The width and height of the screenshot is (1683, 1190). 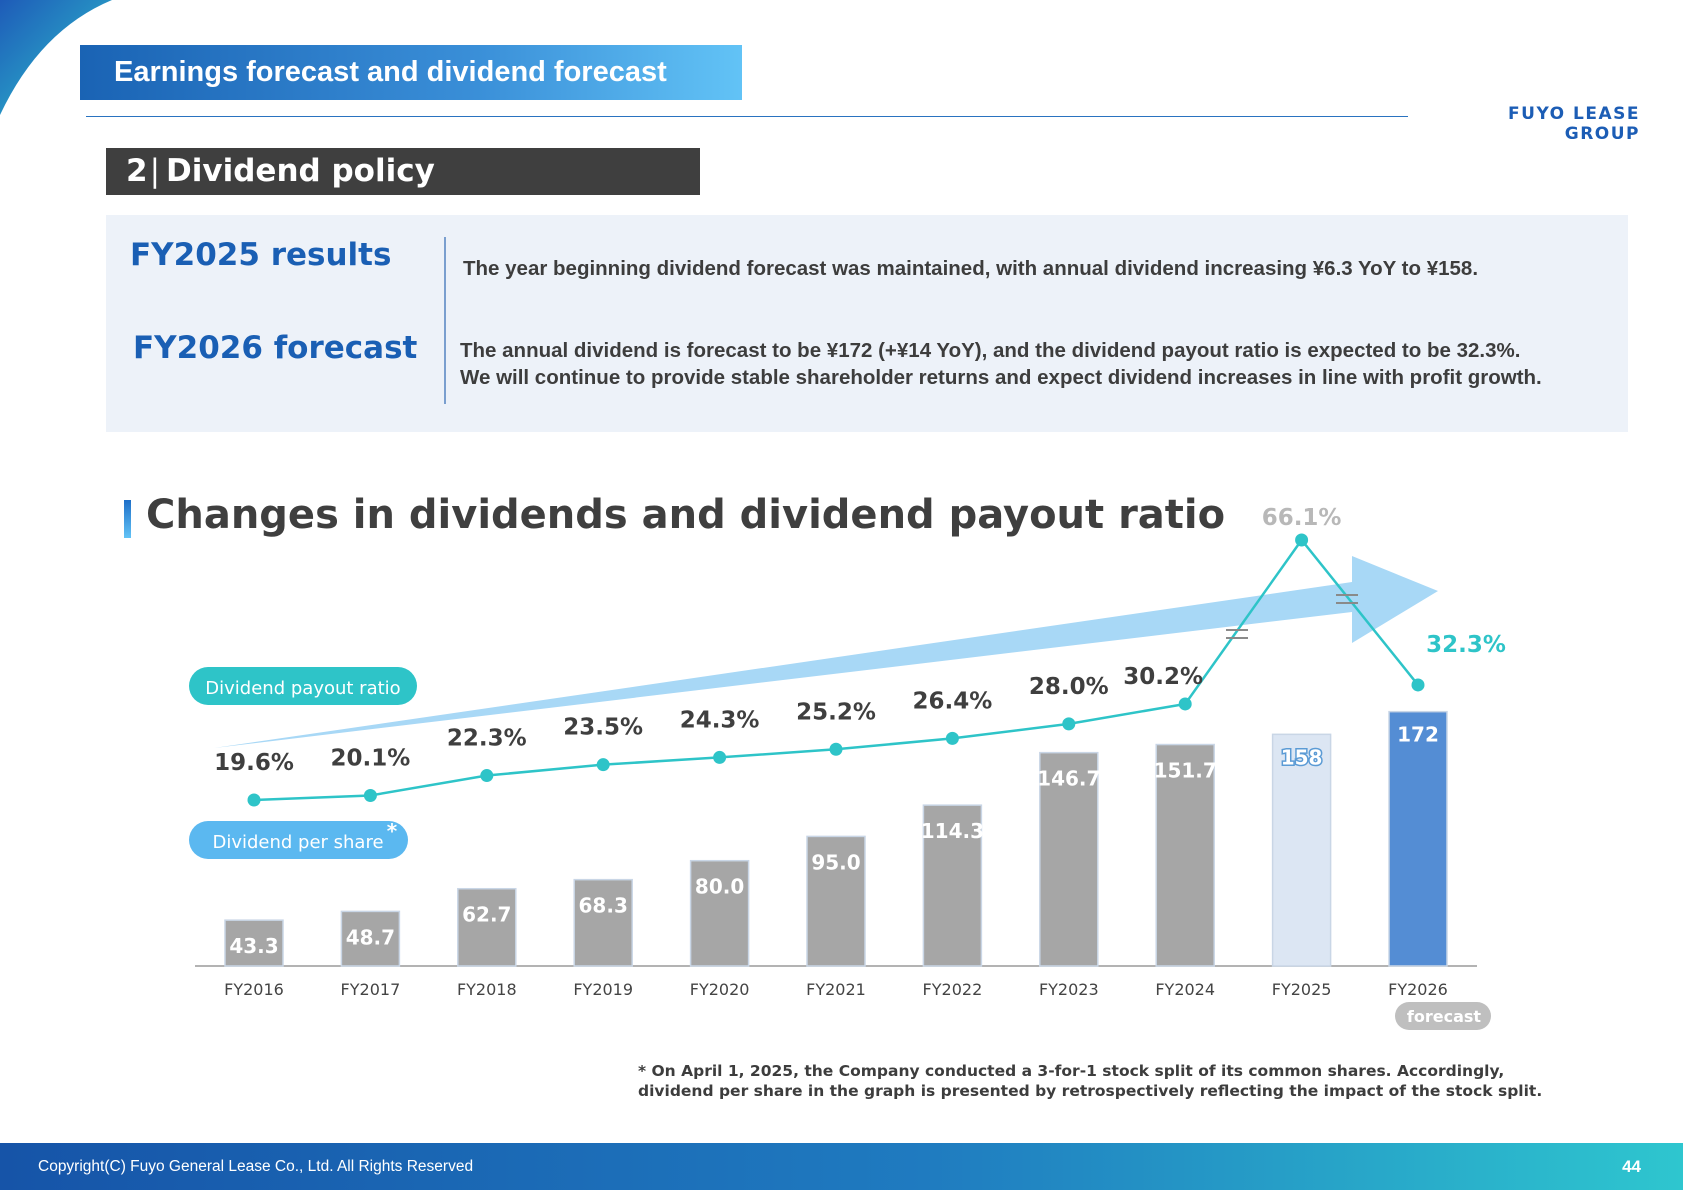 I want to click on section-number: 2, so click(x=137, y=171).